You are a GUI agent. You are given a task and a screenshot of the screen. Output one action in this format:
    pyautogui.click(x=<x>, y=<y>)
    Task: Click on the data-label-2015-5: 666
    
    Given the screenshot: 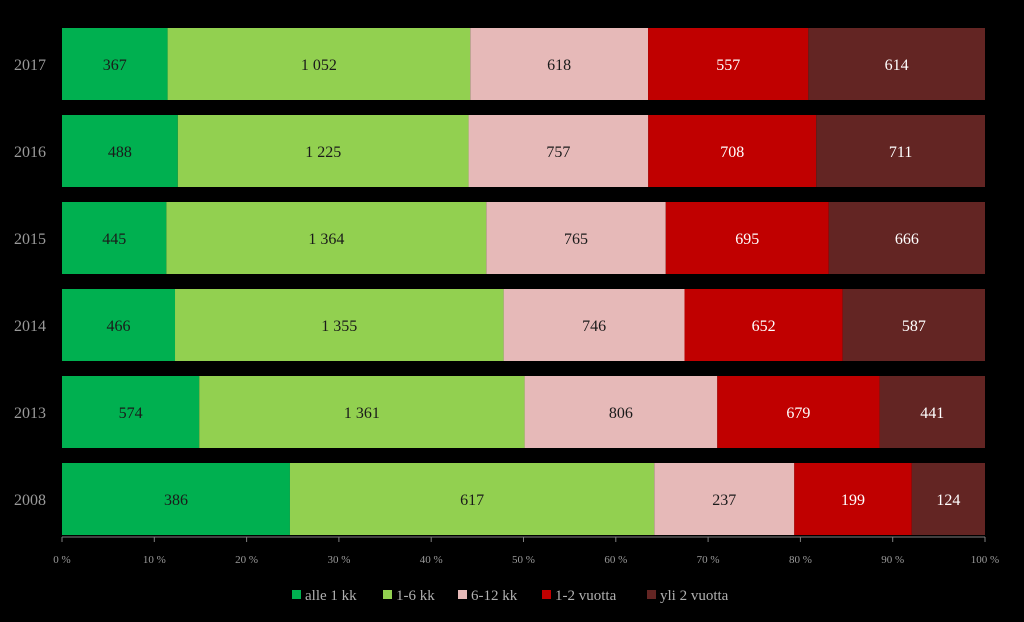 What is the action you would take?
    pyautogui.click(x=907, y=239)
    